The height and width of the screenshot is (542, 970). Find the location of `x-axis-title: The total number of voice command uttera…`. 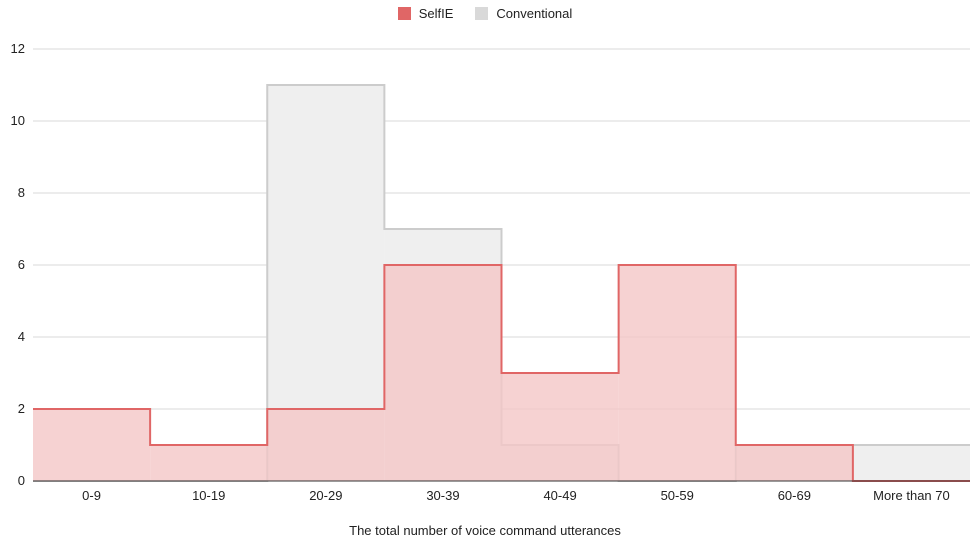

x-axis-title: The total number of voice command uttera… is located at coordinates (485, 530).